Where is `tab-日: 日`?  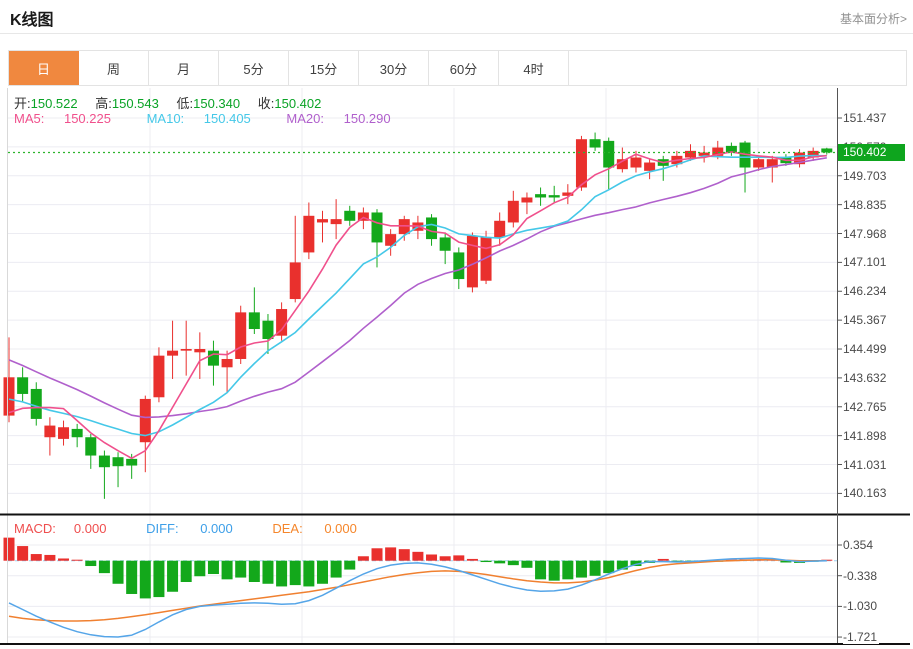
tab-日: 日 is located at coordinates (44, 68).